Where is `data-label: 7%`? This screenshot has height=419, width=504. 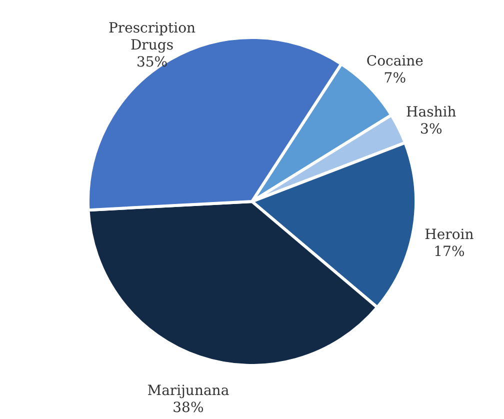 data-label: 7% is located at coordinates (395, 78).